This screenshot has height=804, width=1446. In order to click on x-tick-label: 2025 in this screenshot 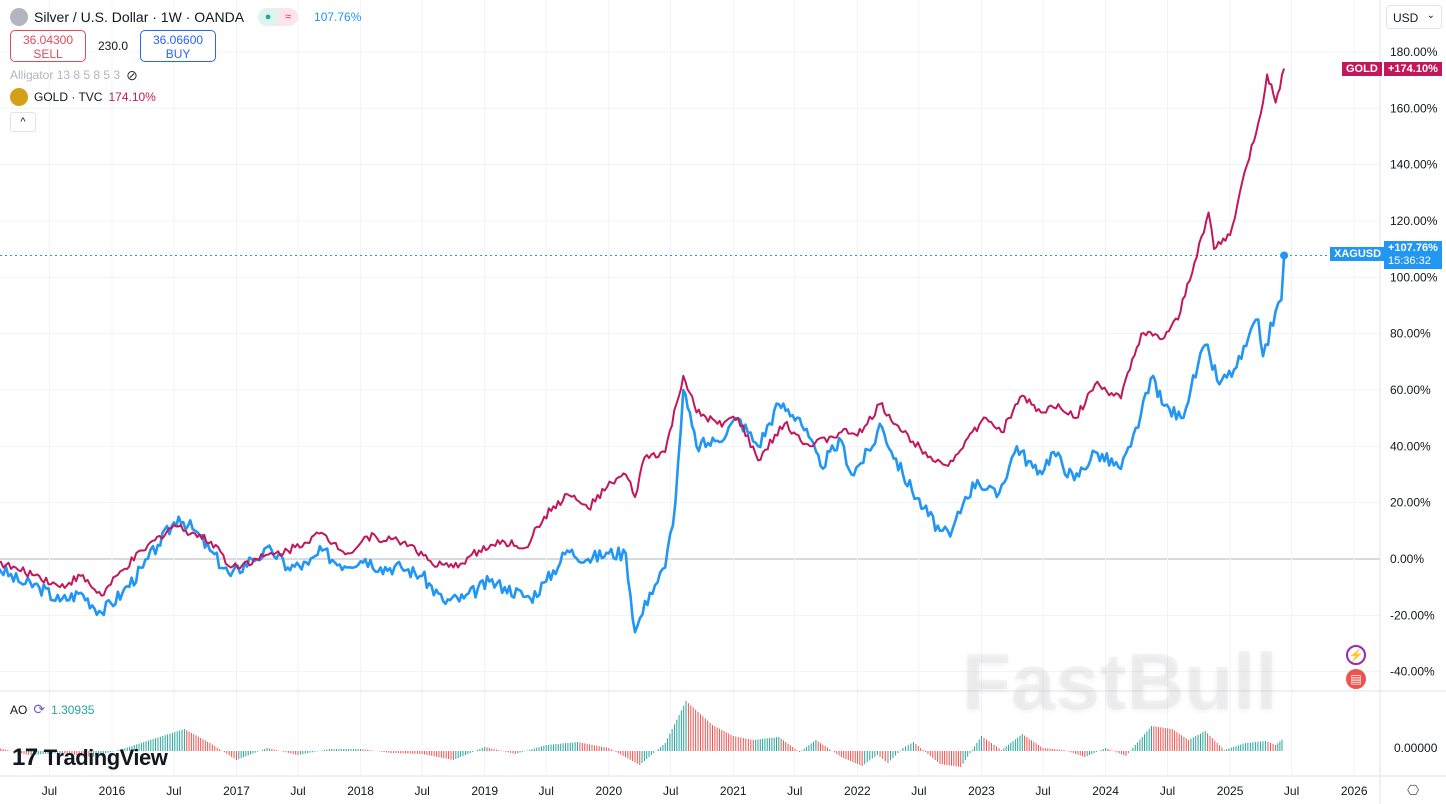, I will do `click(1230, 791)`.